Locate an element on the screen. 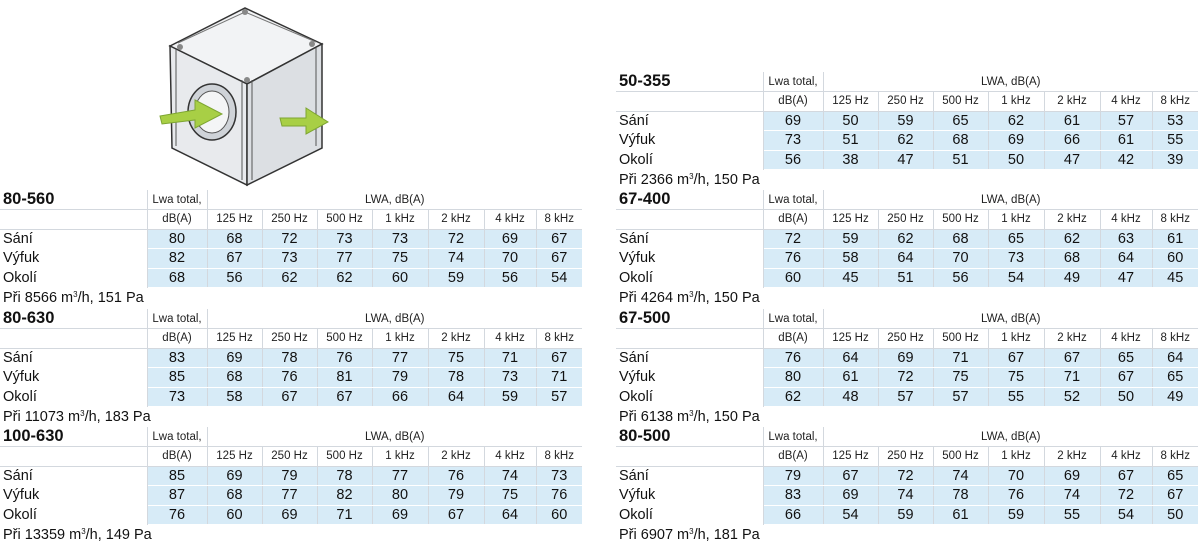  band-value: 42 is located at coordinates (1126, 160).